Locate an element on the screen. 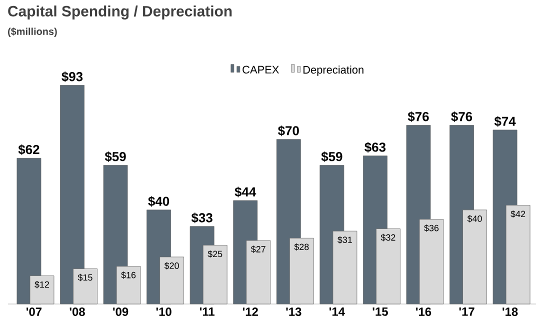 This screenshot has width=536, height=332. data-label: $25 is located at coordinates (215, 254).